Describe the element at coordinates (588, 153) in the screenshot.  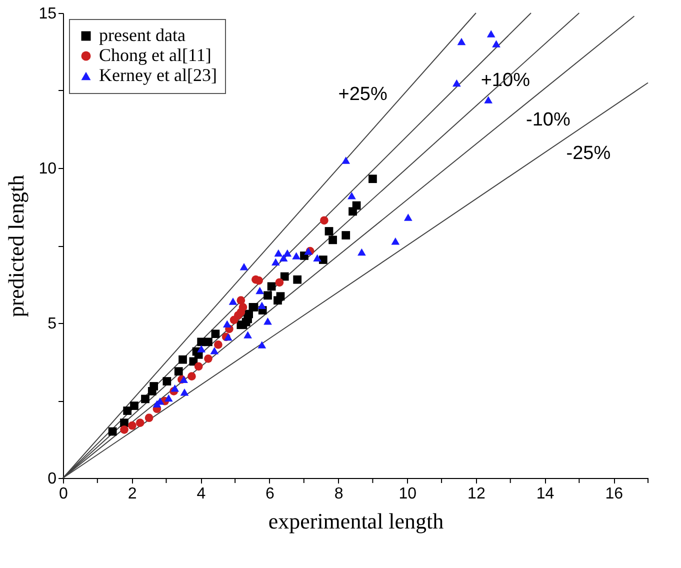
I see `series-label: -25%` at that location.